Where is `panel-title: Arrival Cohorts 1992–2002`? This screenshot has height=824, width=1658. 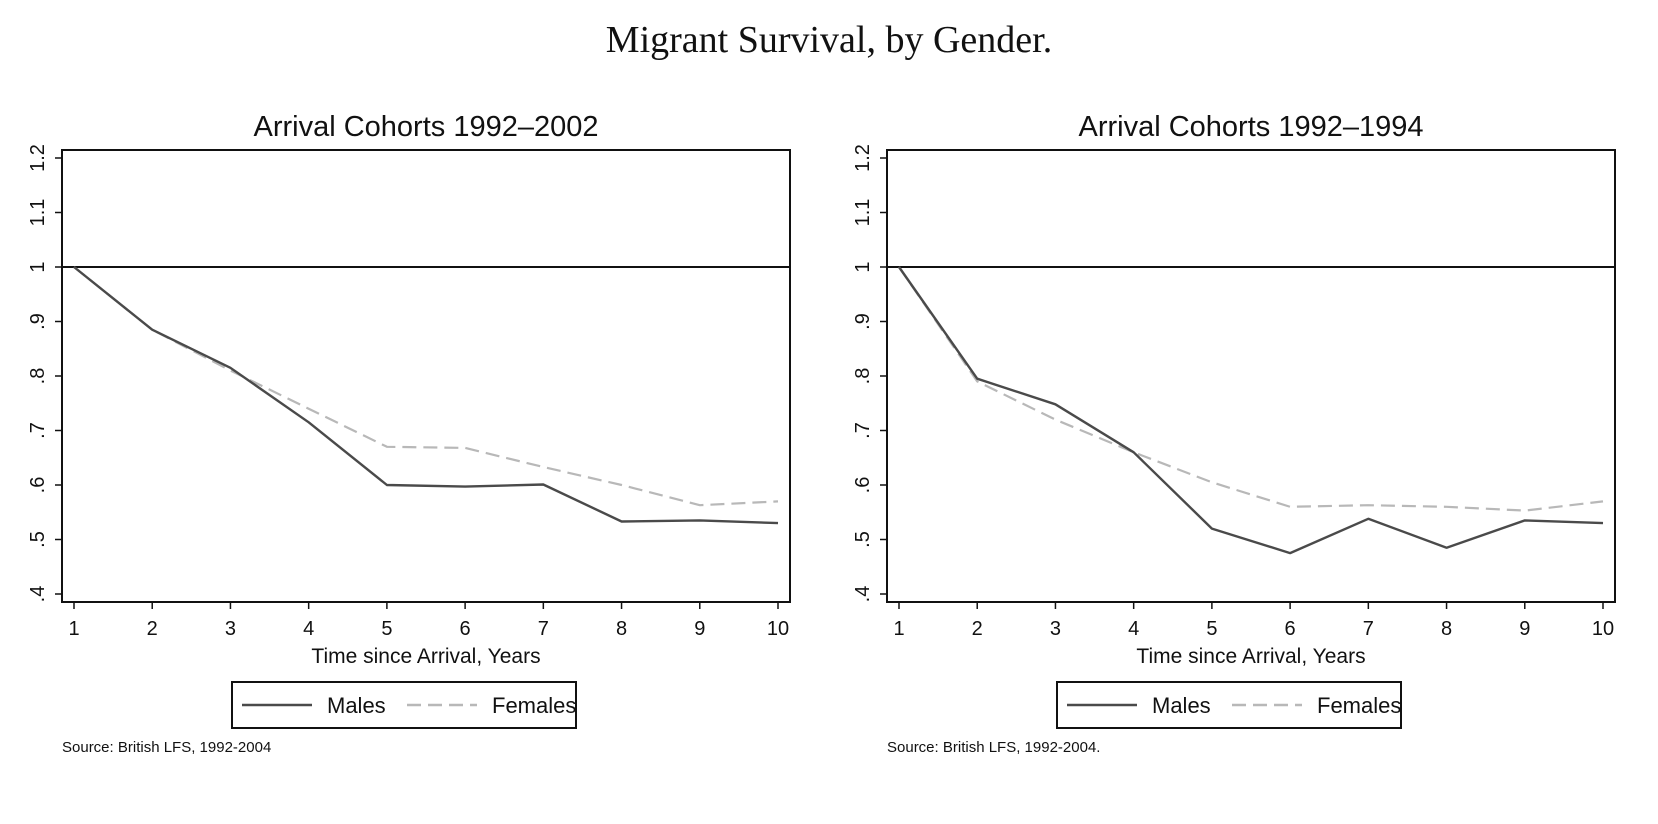 panel-title: Arrival Cohorts 1992–2002 is located at coordinates (426, 127).